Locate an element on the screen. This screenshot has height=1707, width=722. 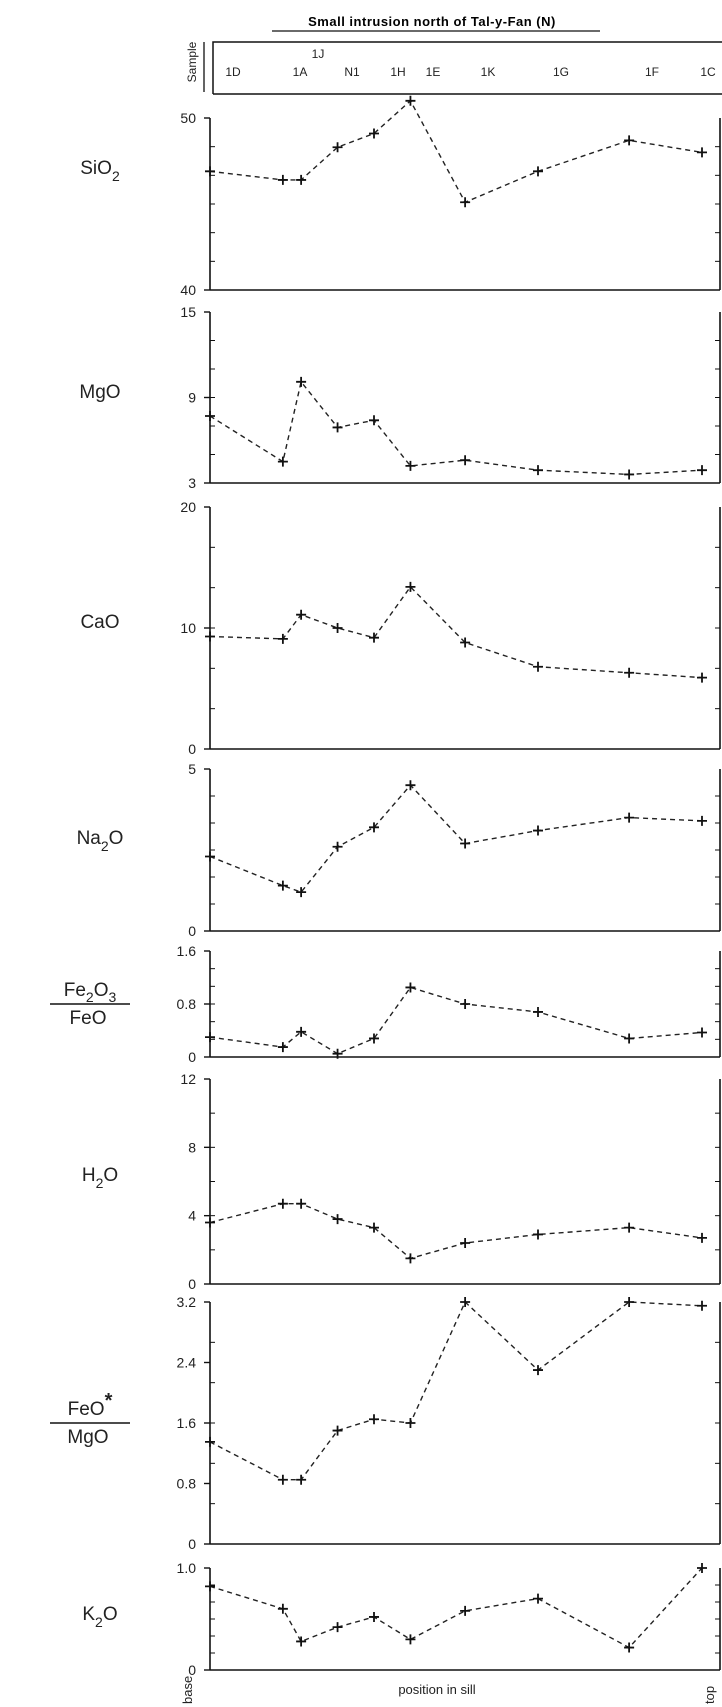
y-label-part: K is located at coordinates (88, 1614).